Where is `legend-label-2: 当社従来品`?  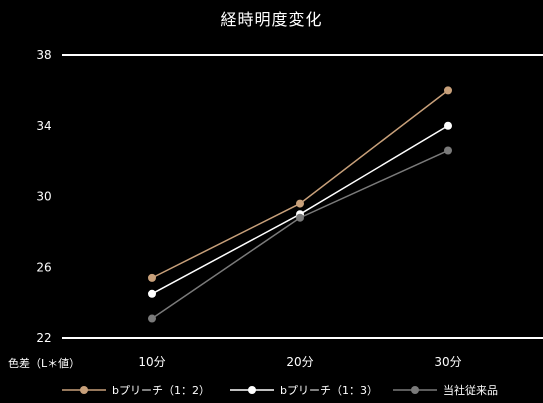
legend-label-2: 当社従来品 is located at coordinates (470, 390).